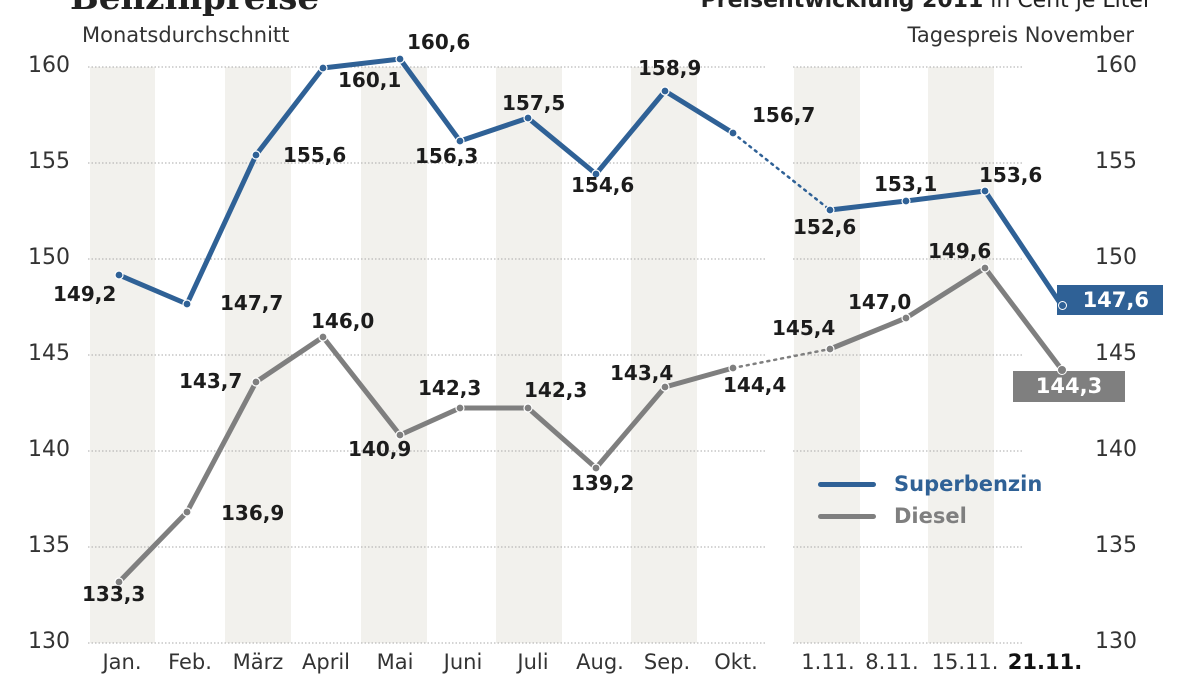  Describe the element at coordinates (603, 483) in the screenshot. I see `value-label: 139,2` at that location.